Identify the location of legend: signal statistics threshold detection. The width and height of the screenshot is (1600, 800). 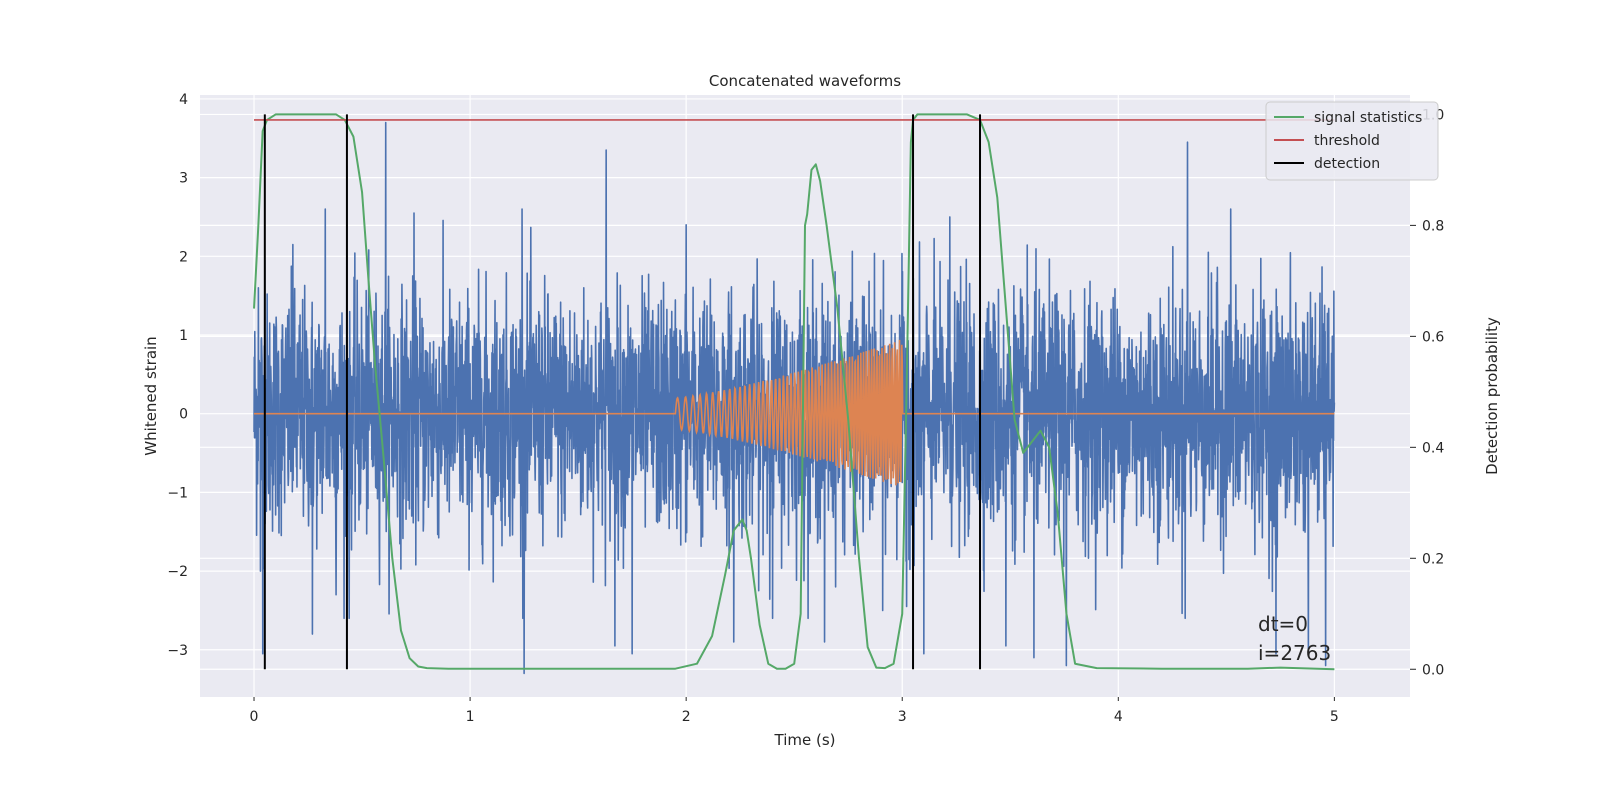
(1352, 141).